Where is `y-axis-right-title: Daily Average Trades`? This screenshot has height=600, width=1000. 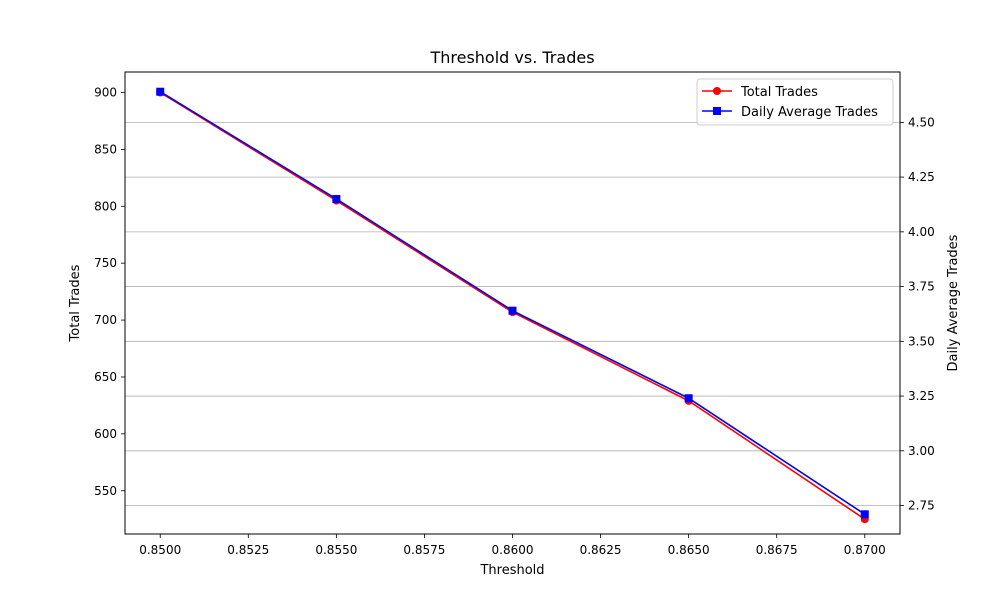
y-axis-right-title: Daily Average Trades is located at coordinates (953, 302).